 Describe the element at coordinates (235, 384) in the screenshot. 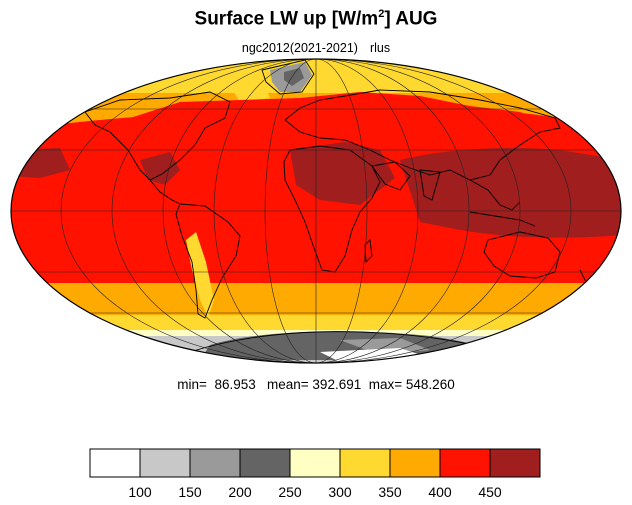

I see `stat-min: 86.953` at that location.